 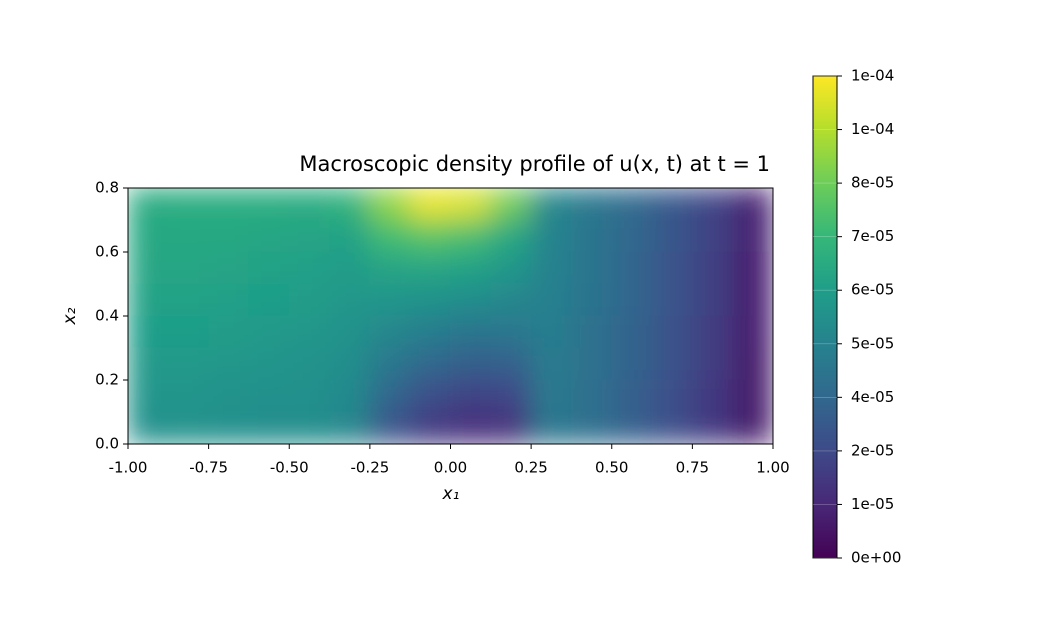 What do you see at coordinates (872, 290) in the screenshot?
I see `colorbar-tick-label: 6e-05` at bounding box center [872, 290].